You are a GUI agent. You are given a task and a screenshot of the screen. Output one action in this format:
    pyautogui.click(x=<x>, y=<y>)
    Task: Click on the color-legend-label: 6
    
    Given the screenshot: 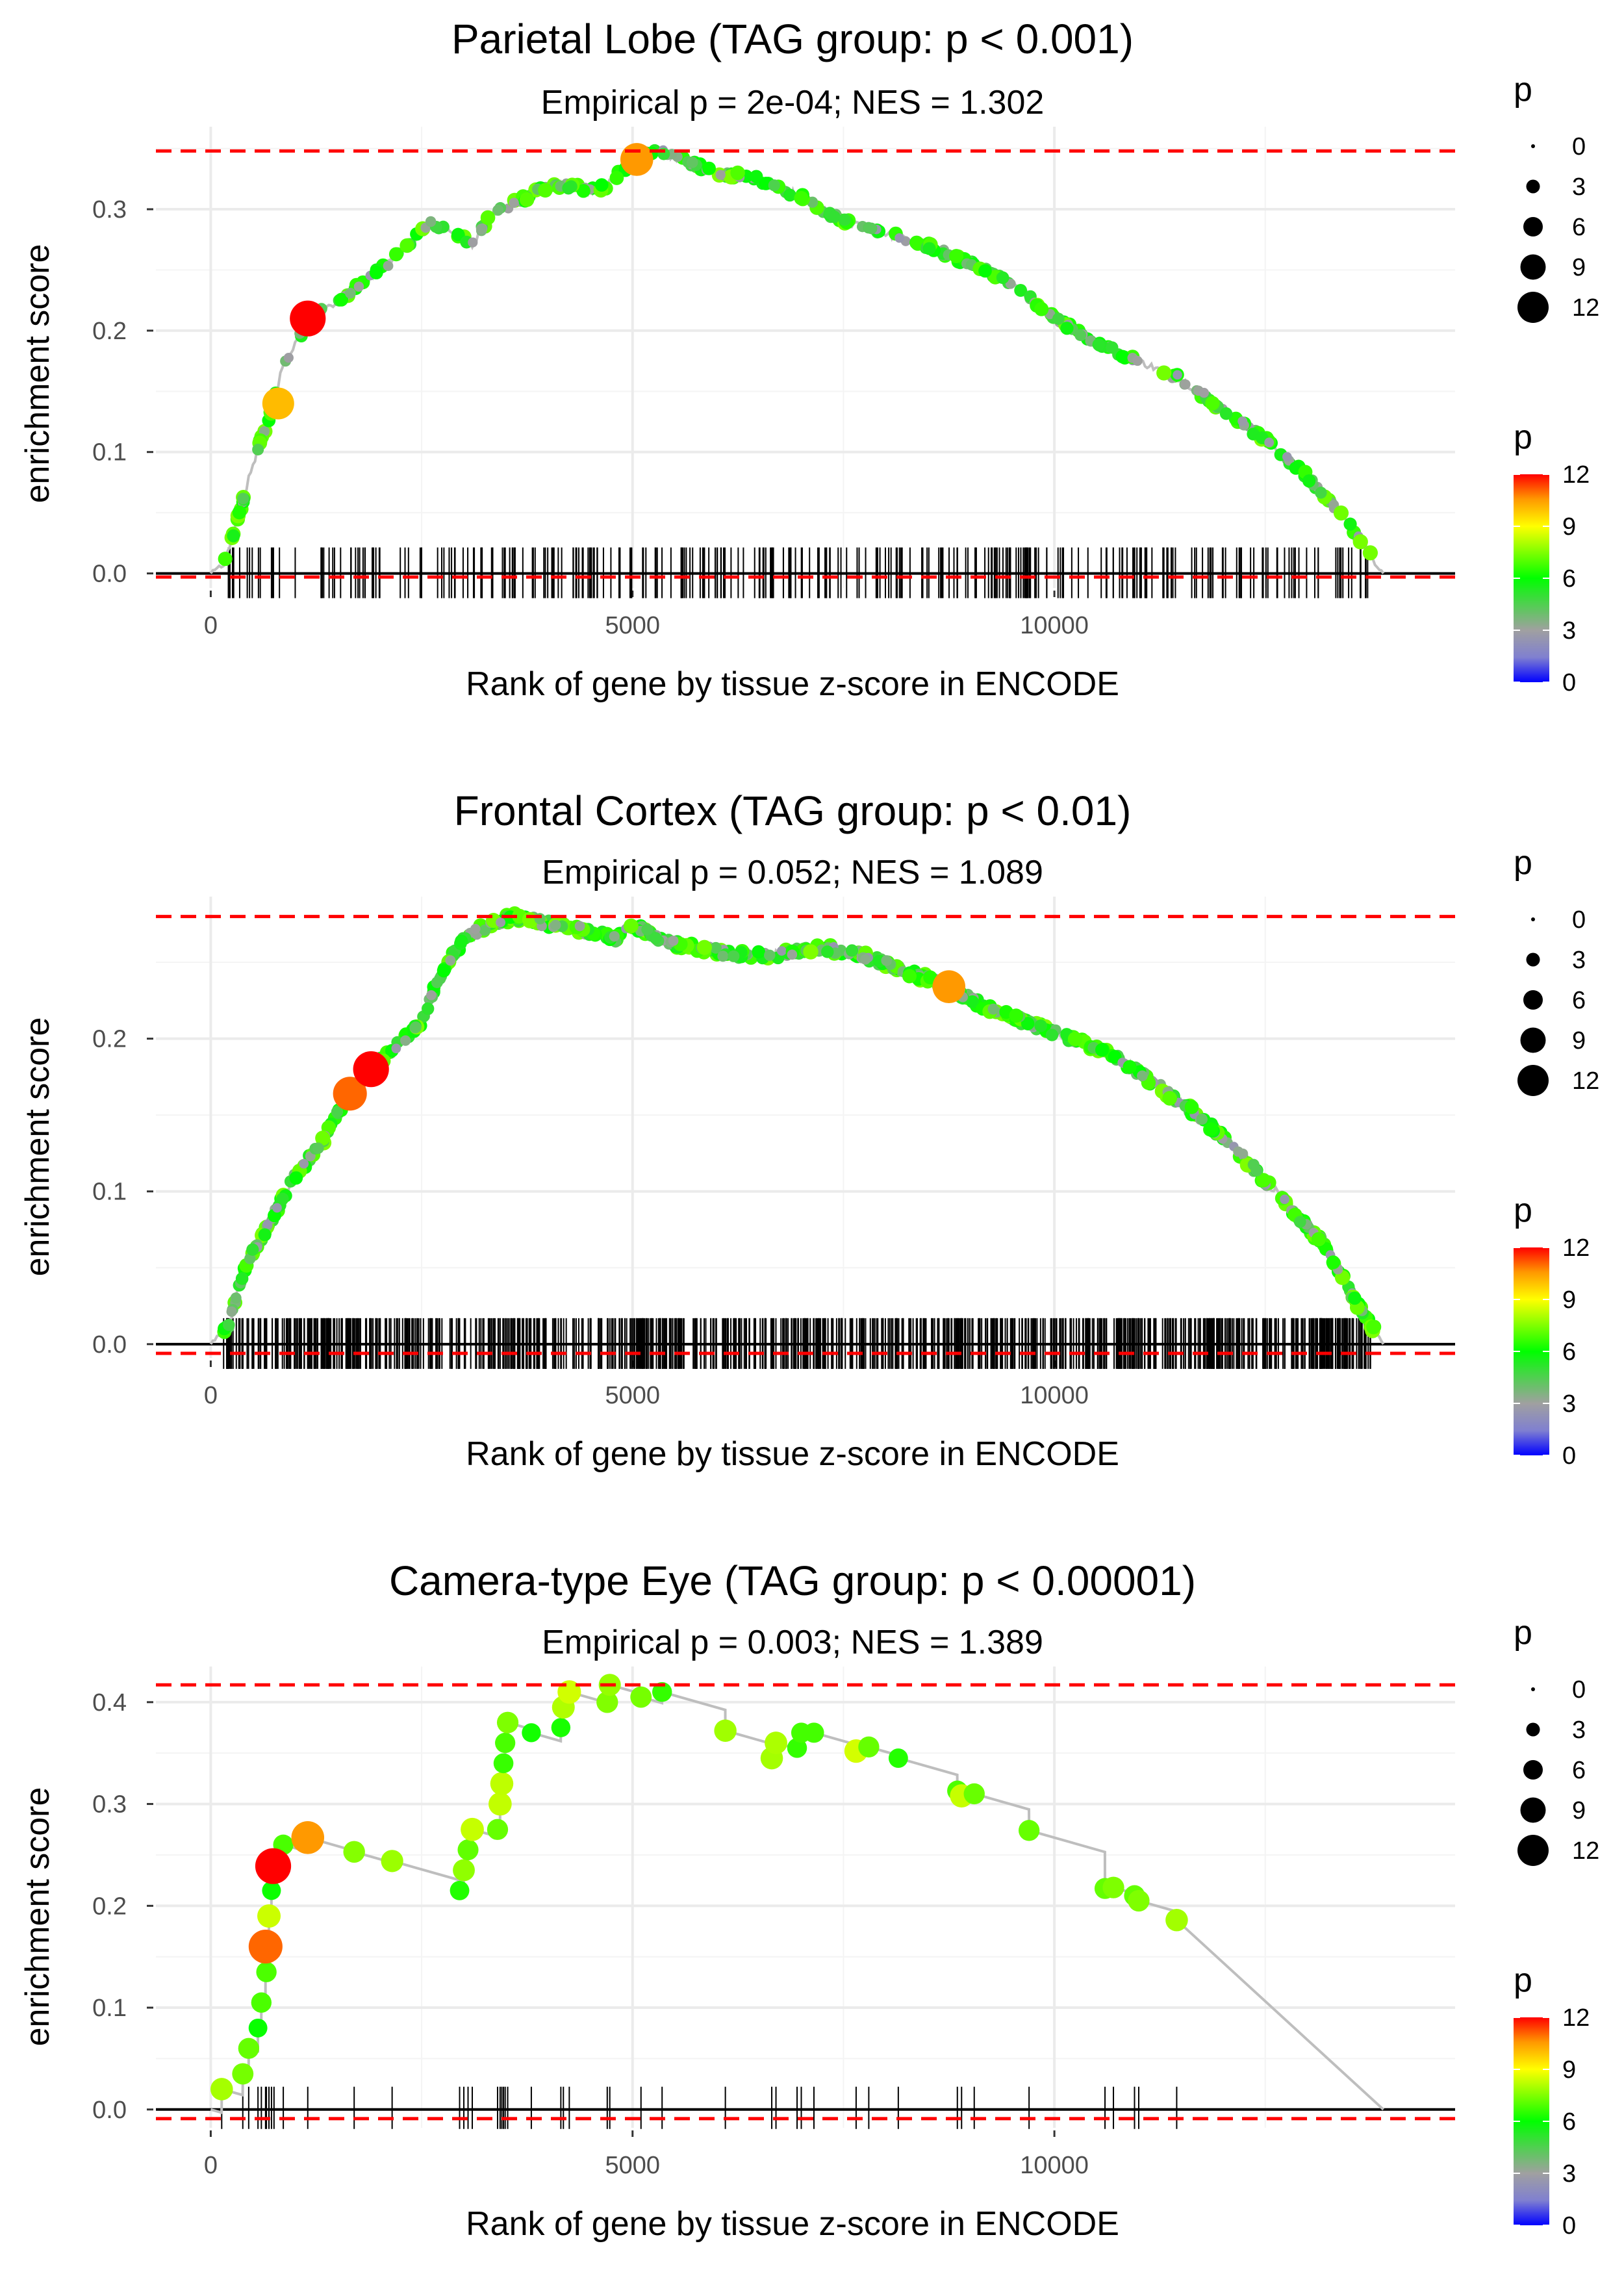 What is the action you would take?
    pyautogui.click(x=1569, y=2122)
    